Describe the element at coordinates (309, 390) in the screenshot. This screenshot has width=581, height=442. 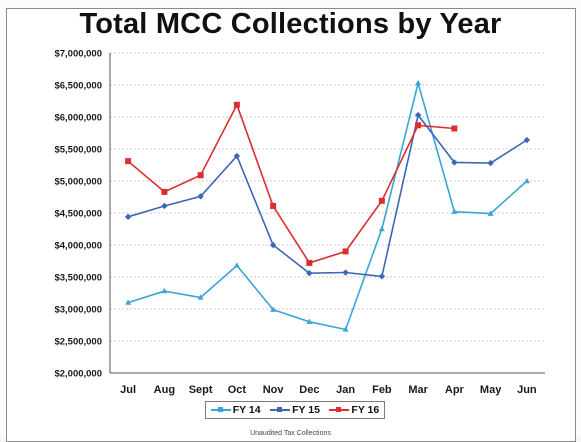
I see `x-tick-label: Dec` at that location.